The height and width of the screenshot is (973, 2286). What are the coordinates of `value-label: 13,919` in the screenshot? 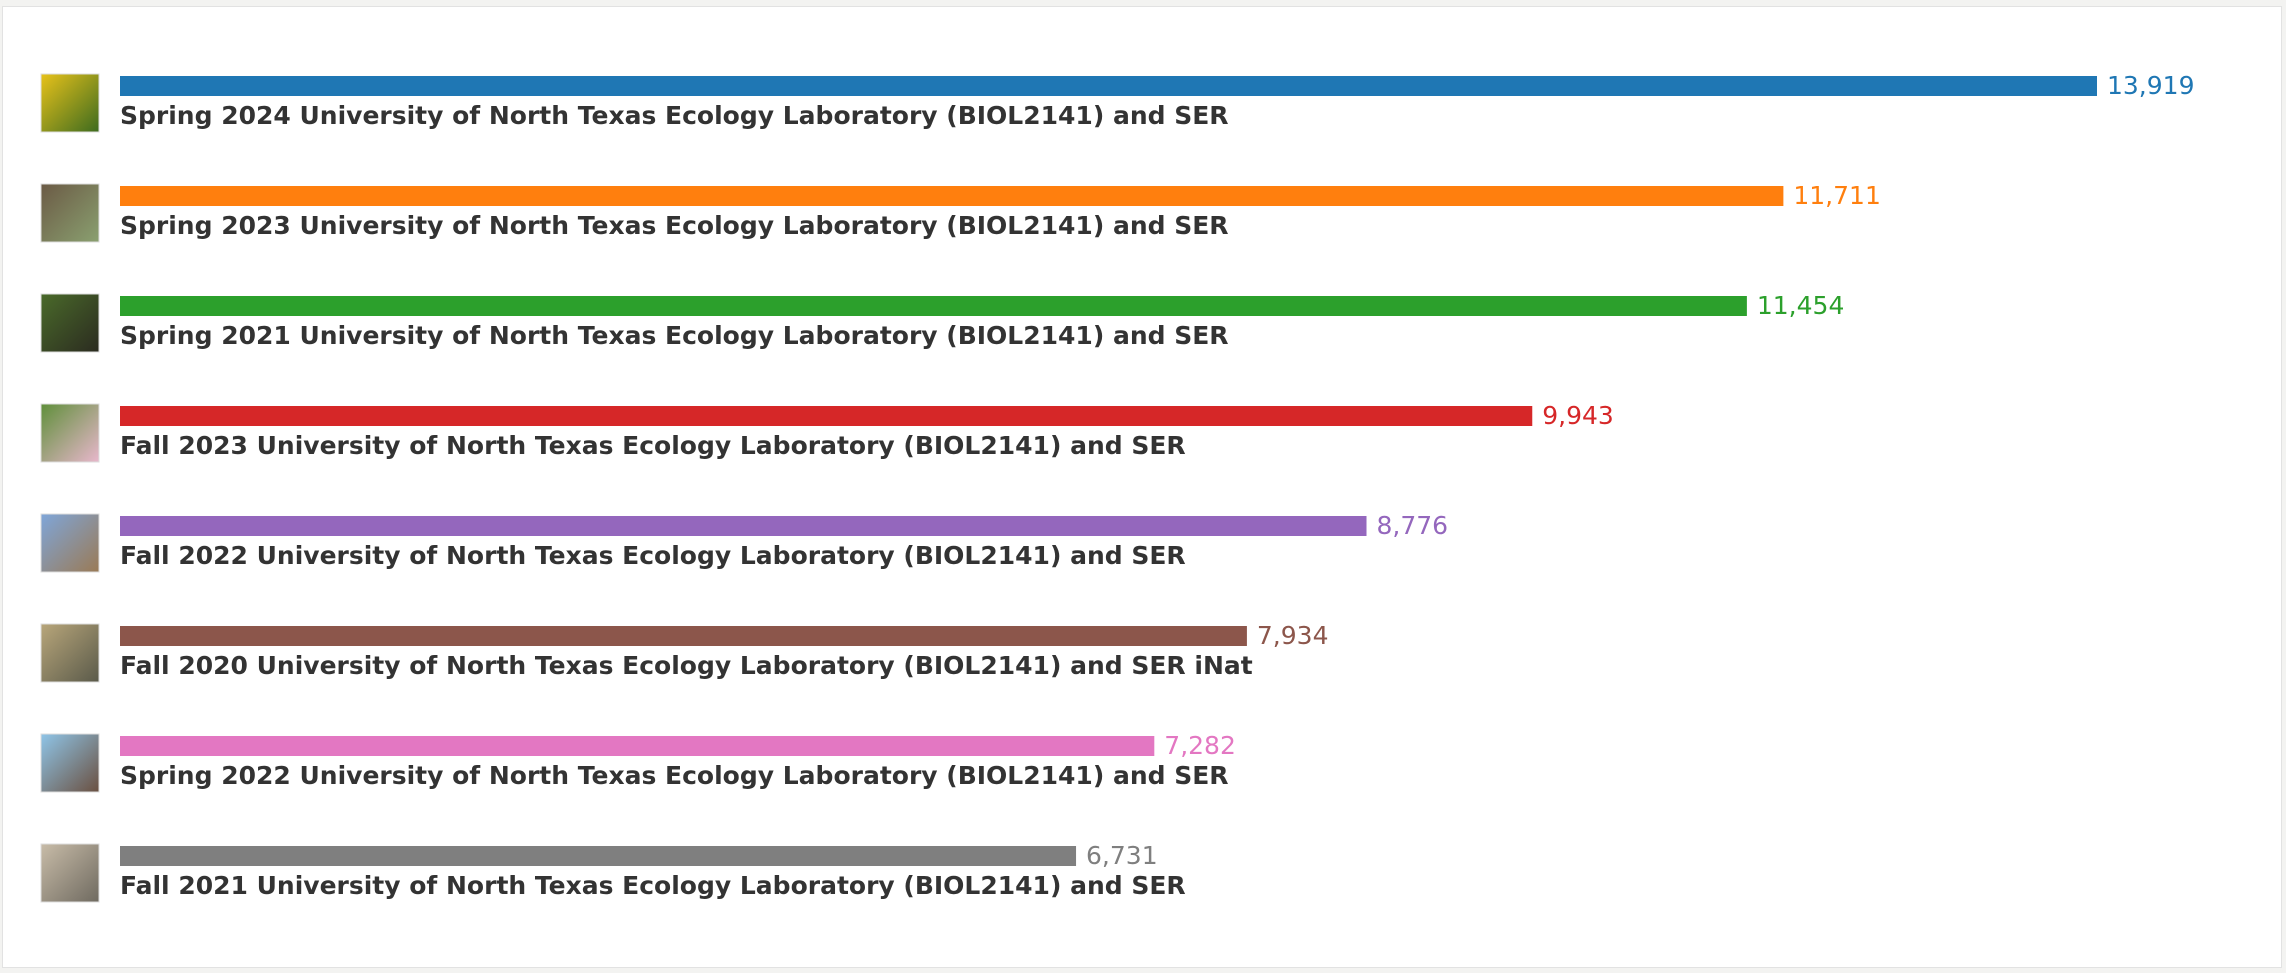 It's located at (2150, 85).